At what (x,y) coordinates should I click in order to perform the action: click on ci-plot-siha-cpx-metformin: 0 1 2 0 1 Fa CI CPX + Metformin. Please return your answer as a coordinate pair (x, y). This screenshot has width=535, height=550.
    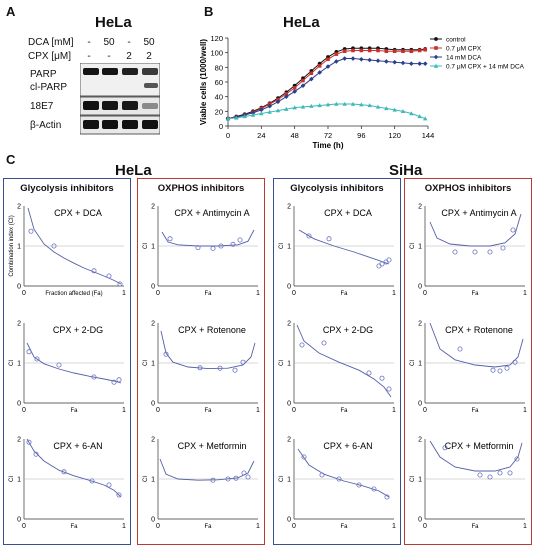
    Looking at the image, I should click on (468, 484).